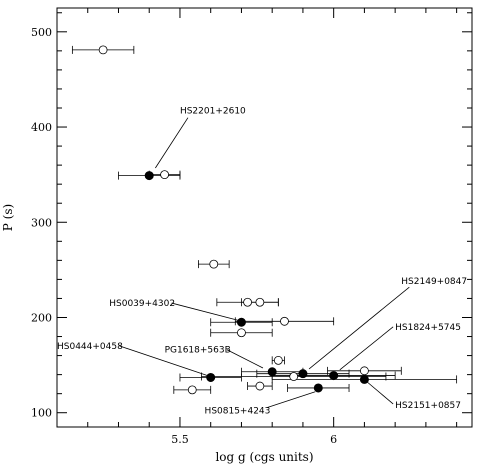  Describe the element at coordinates (434, 282) in the screenshot. I see `annotation-label: HS2149+0847` at that location.